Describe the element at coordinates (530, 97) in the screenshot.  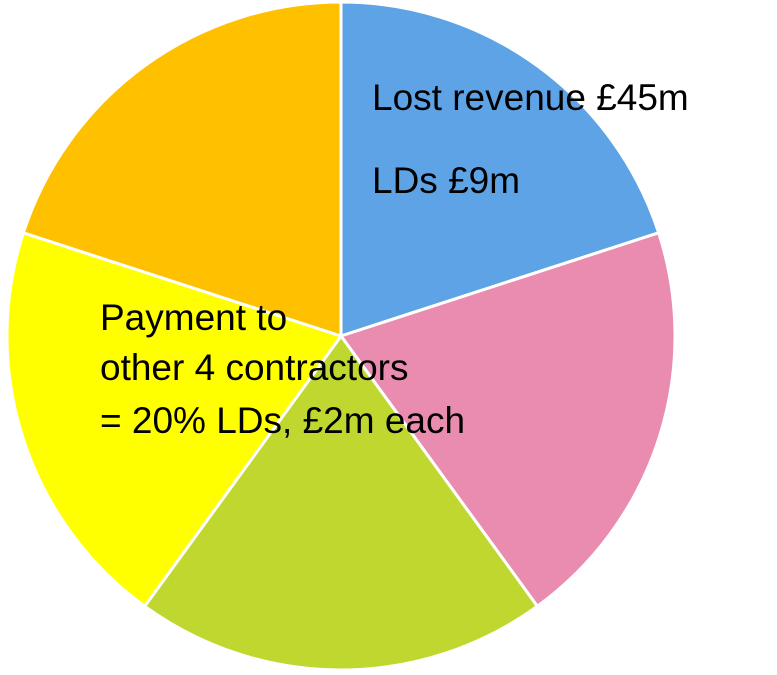
I see `annotation: Lost revenue £45m` at that location.